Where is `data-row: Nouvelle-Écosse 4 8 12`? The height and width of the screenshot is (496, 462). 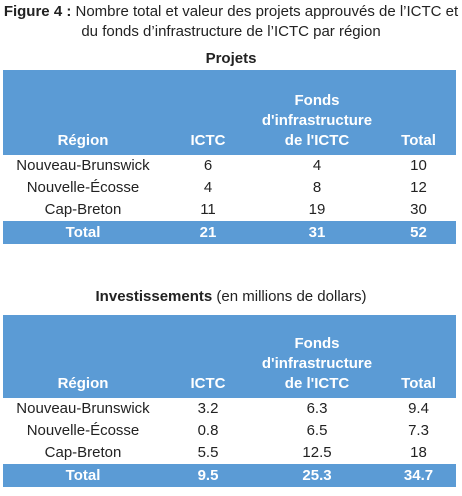 data-row: Nouvelle-Écosse 4 8 12 is located at coordinates (229, 188).